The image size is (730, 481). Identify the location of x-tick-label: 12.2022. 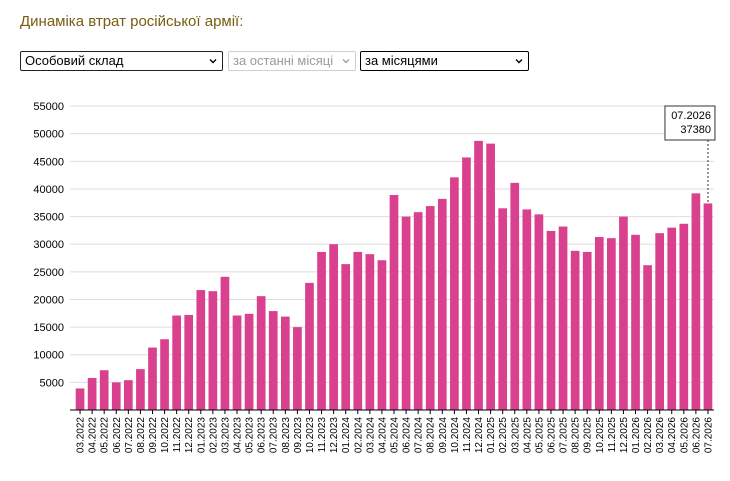
(189, 435).